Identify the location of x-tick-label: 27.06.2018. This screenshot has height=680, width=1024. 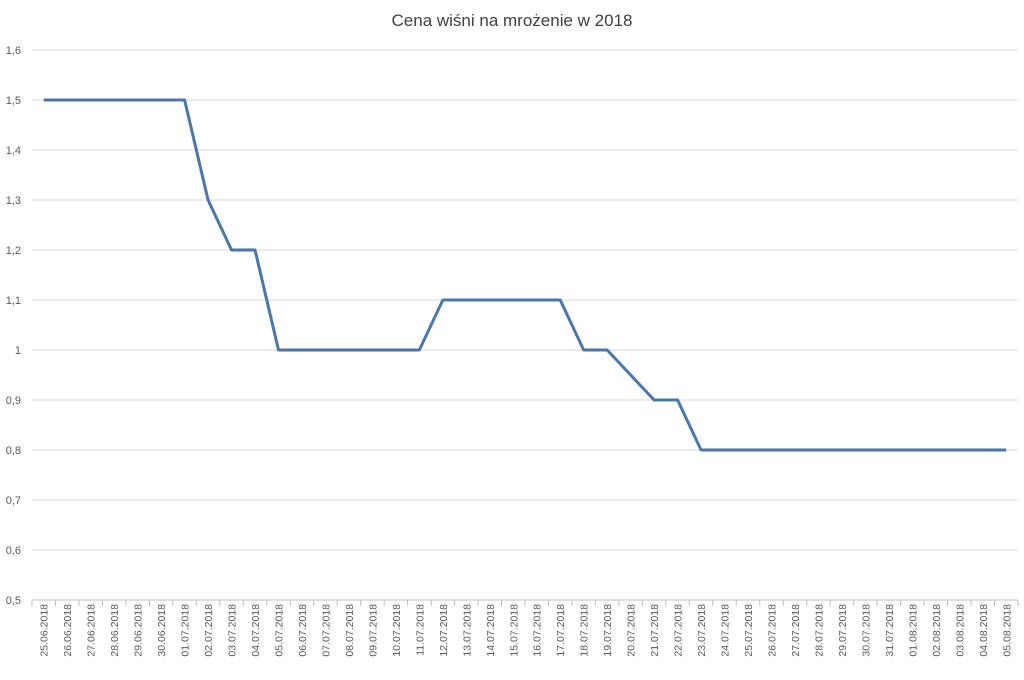
(92, 630).